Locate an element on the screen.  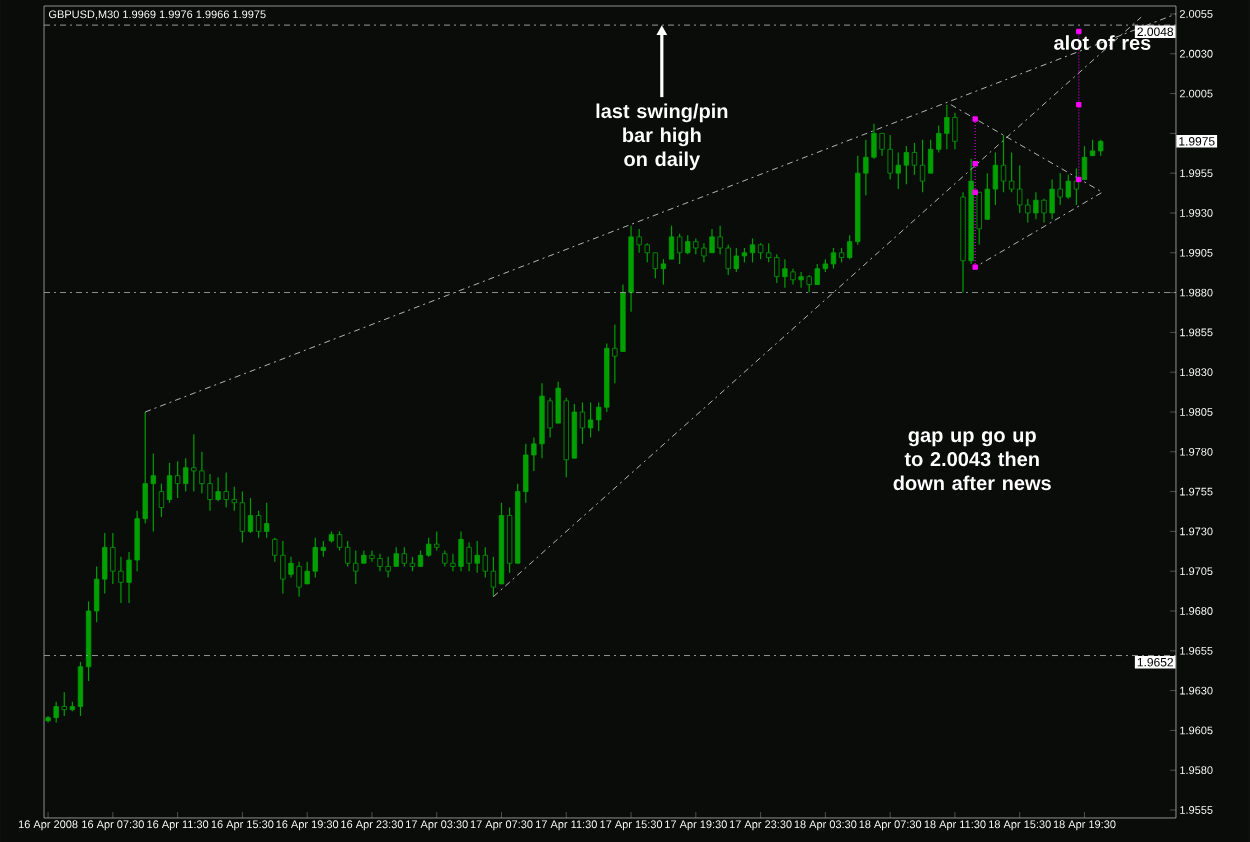
annotation: last swing/pin bar high on daily is located at coordinates (662, 137).